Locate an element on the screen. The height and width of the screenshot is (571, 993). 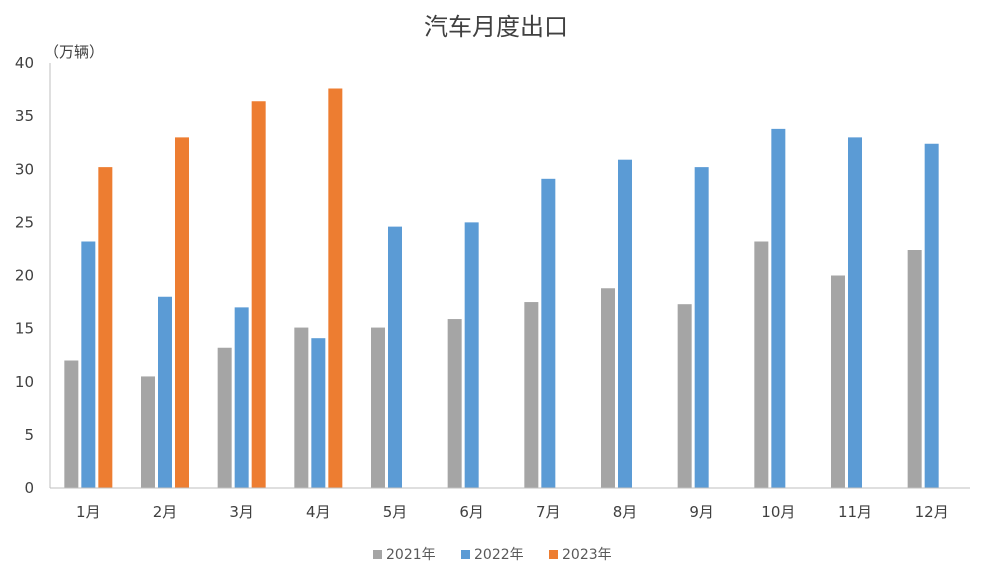
x-axis: 1月 2月 3月 4月 5月 6月 7月 8月 9月 10月 11月 12月 is located at coordinates (510, 504).